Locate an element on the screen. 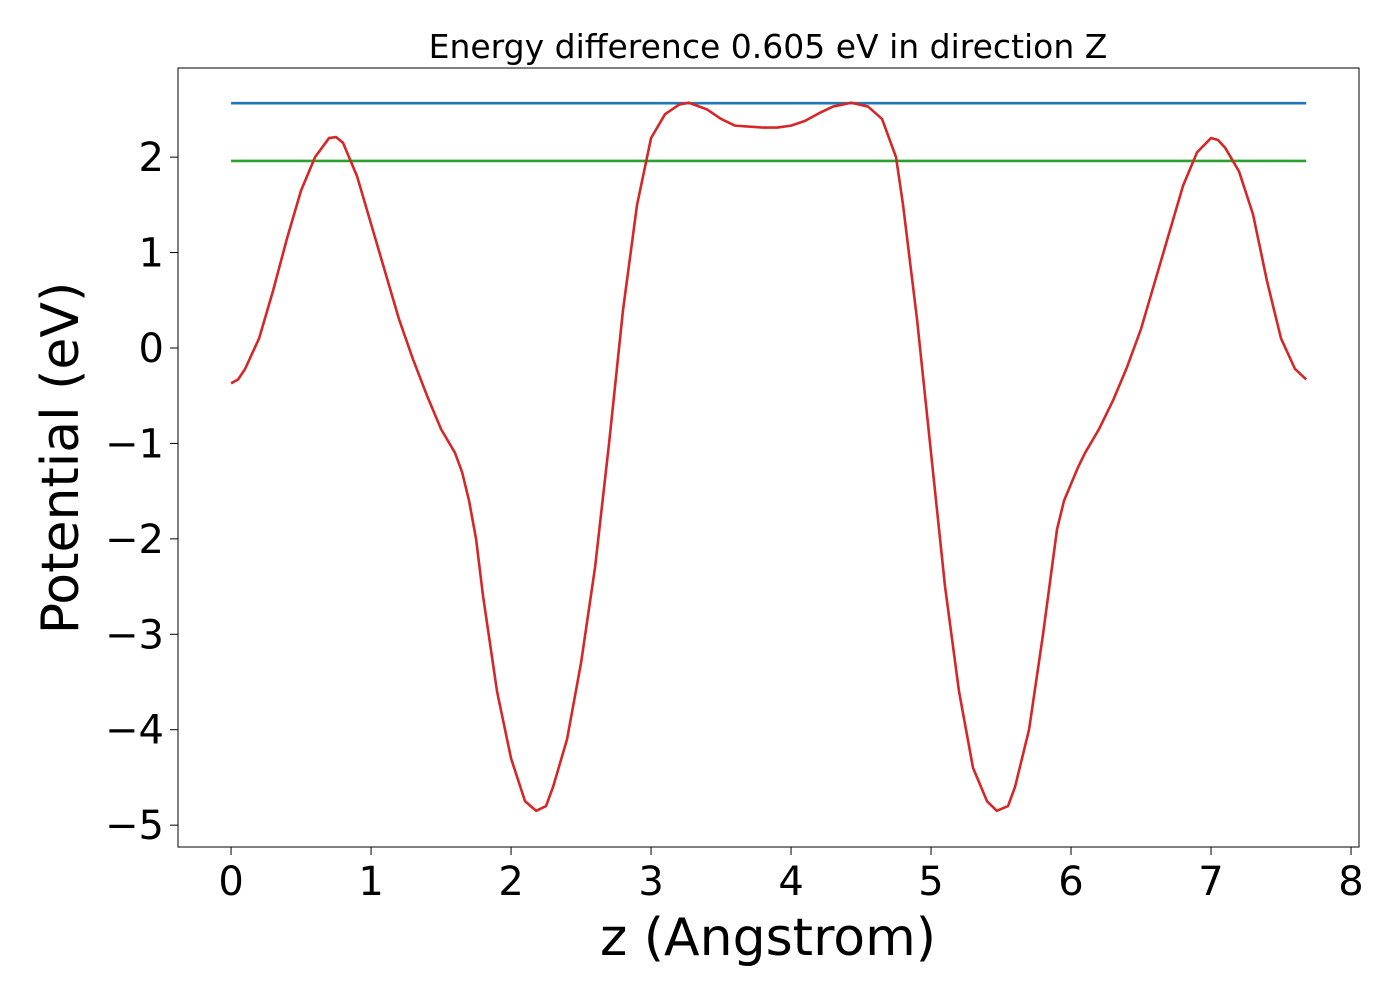 The width and height of the screenshot is (1400, 1000). y-tick-label: 2 is located at coordinates (151, 158).